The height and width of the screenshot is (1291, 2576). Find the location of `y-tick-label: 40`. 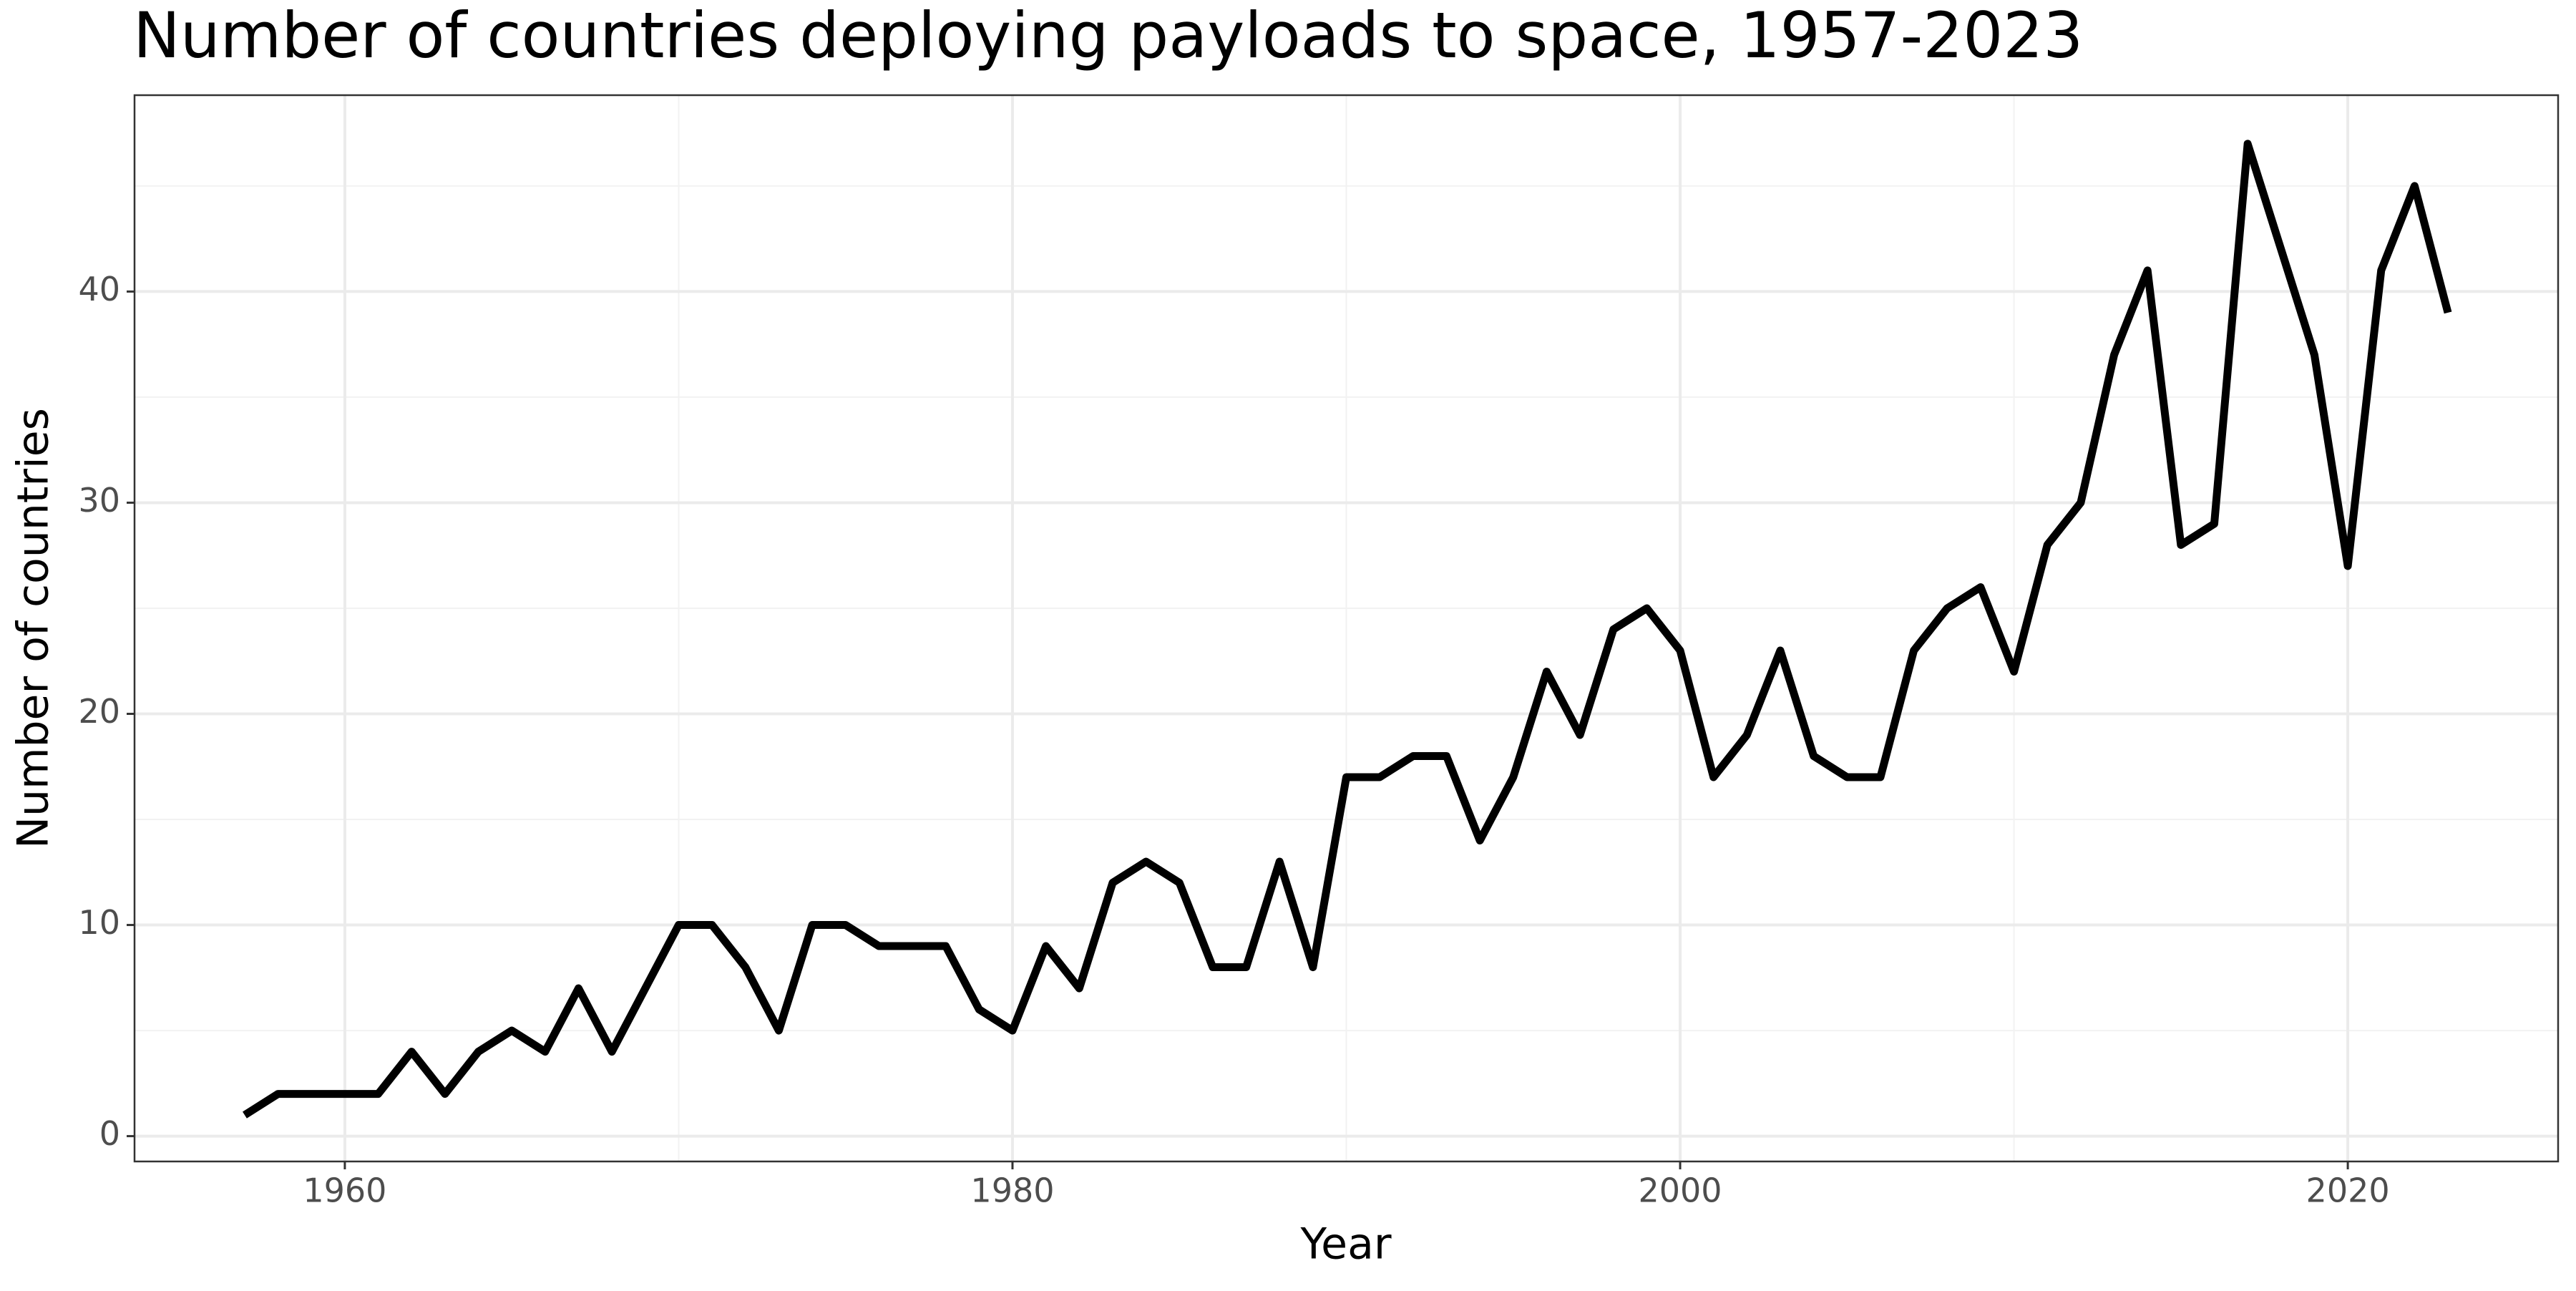

y-tick-label: 40 is located at coordinates (99, 289).